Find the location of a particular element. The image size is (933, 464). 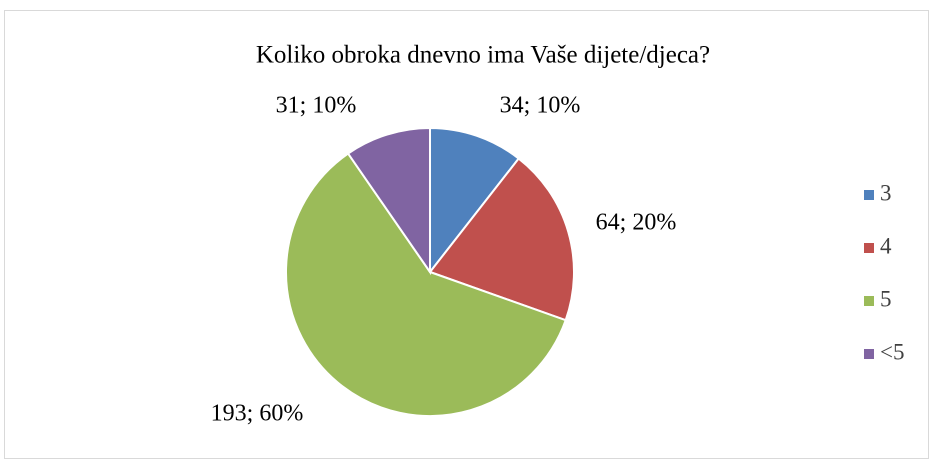

legend-label: <5 is located at coordinates (892, 351).